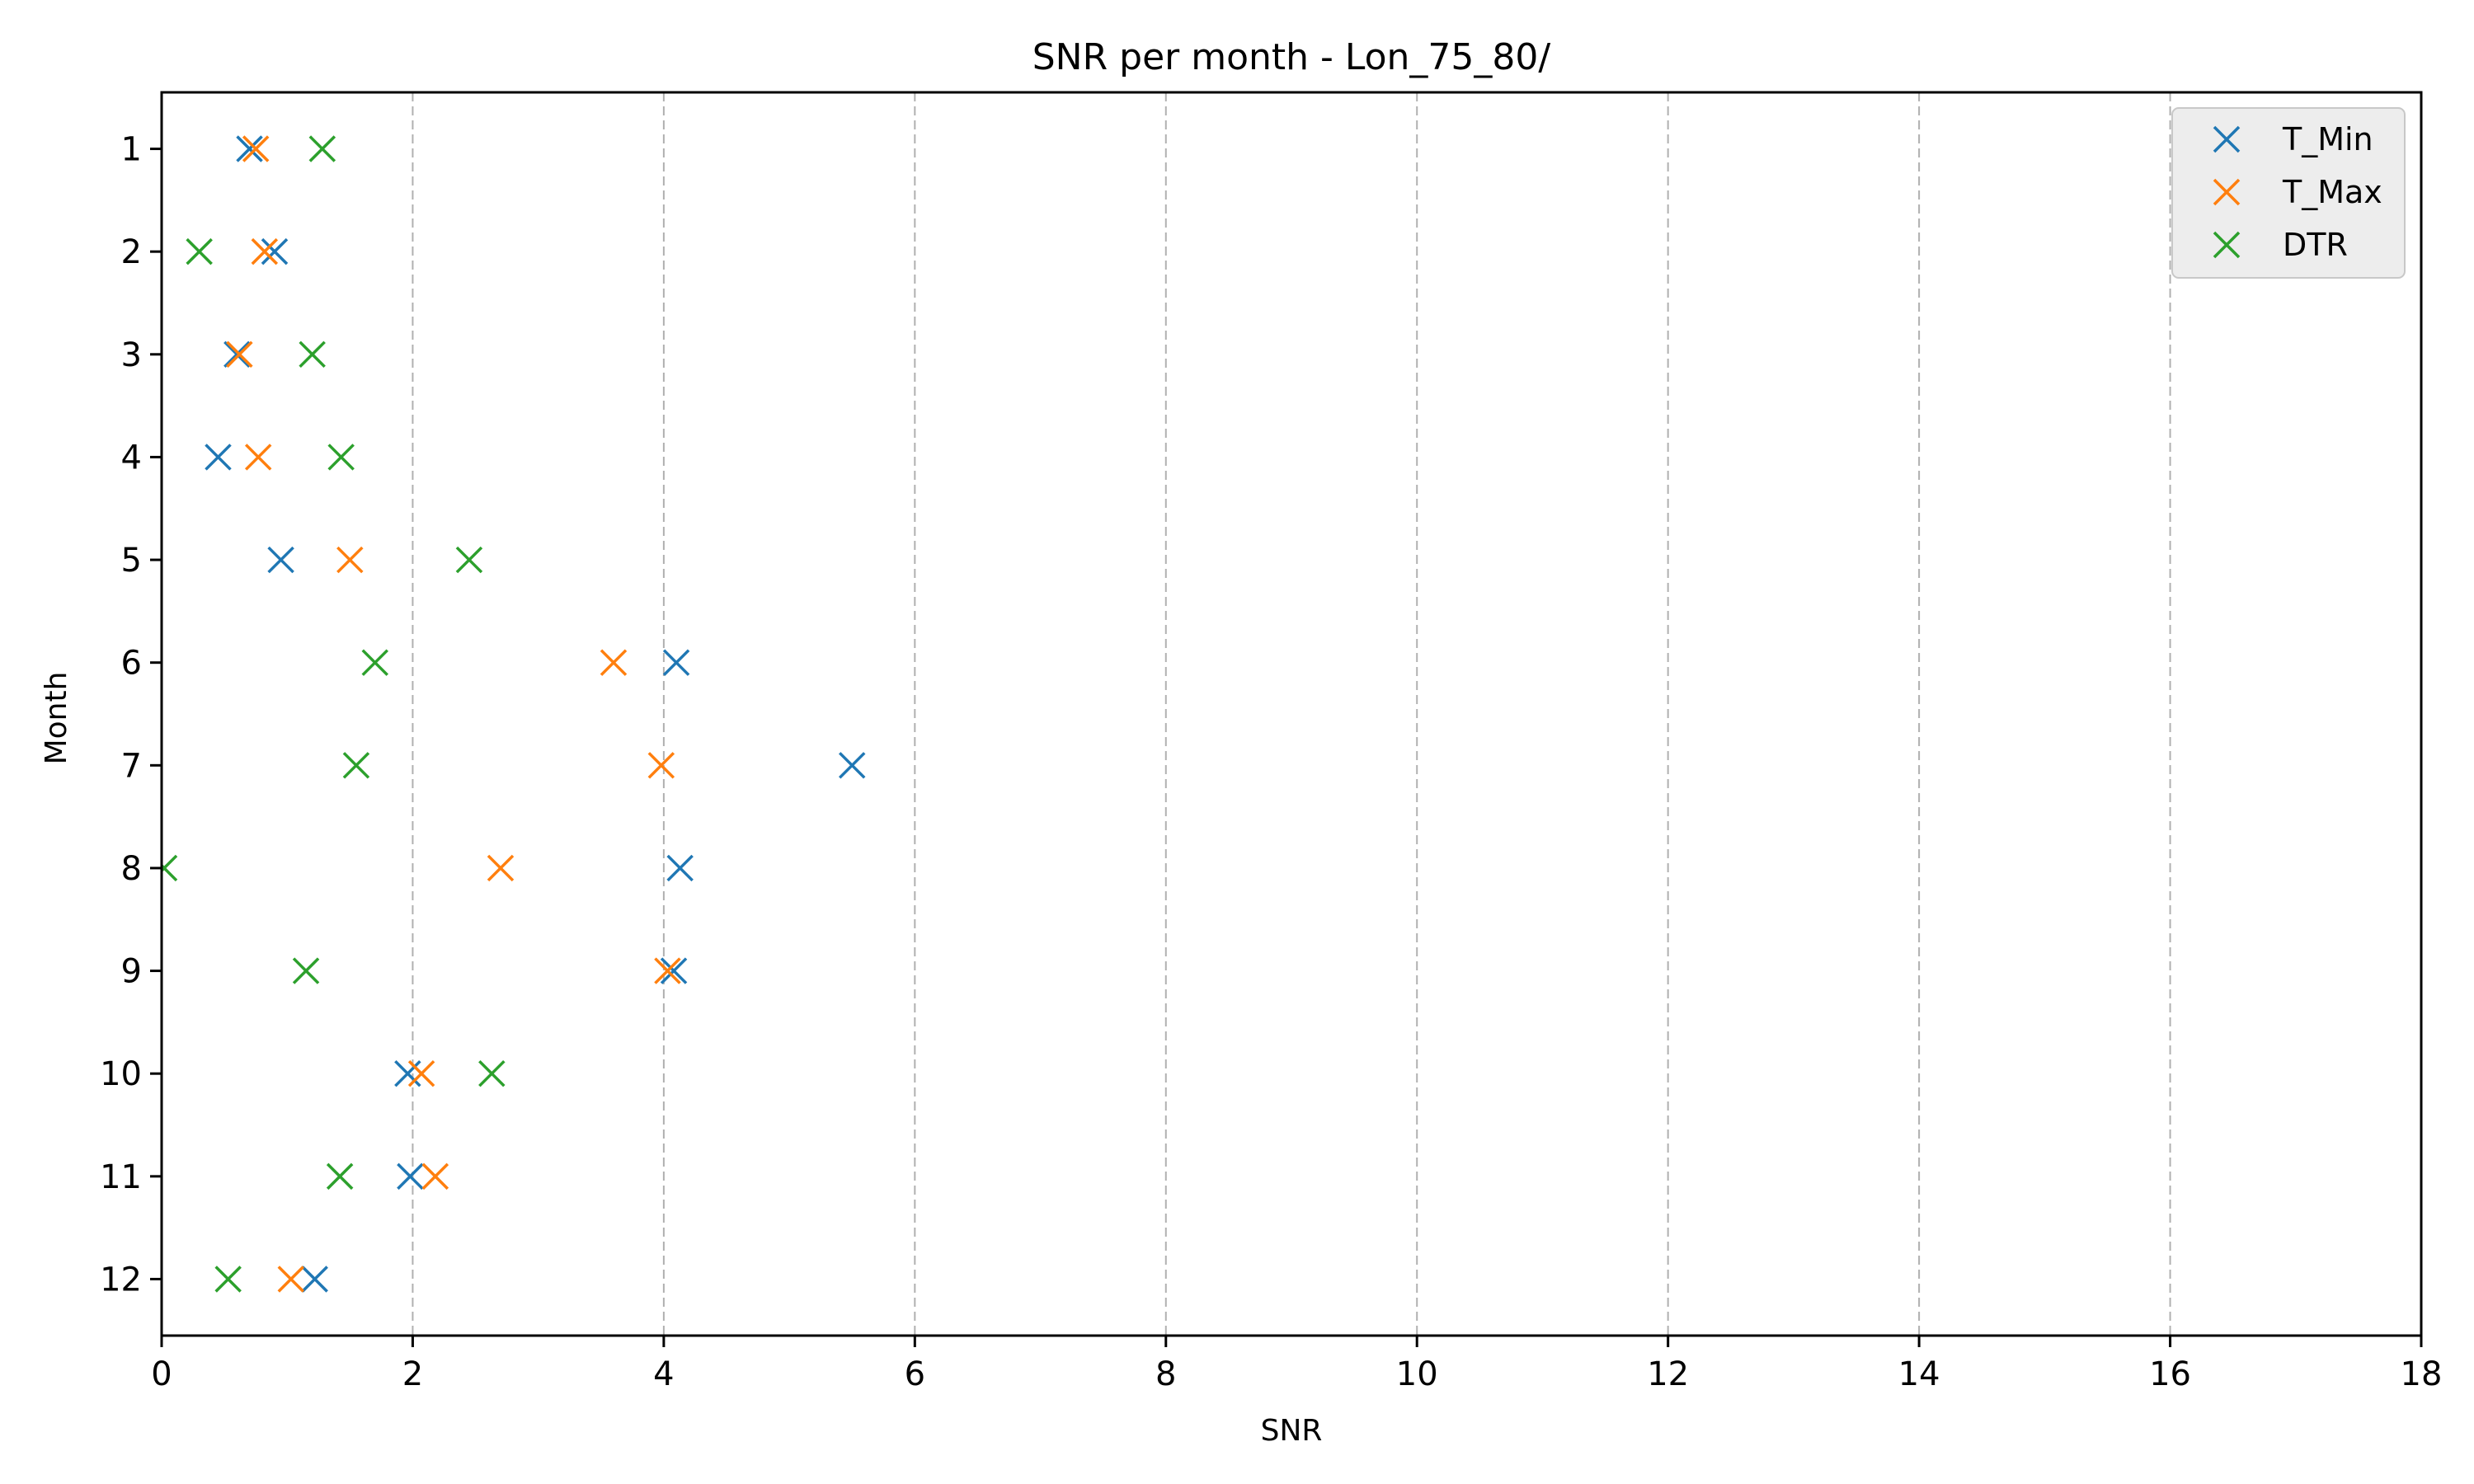 Image resolution: width=2474 pixels, height=1484 pixels. What do you see at coordinates (915, 1374) in the screenshot?
I see `x-tick-label: 6` at bounding box center [915, 1374].